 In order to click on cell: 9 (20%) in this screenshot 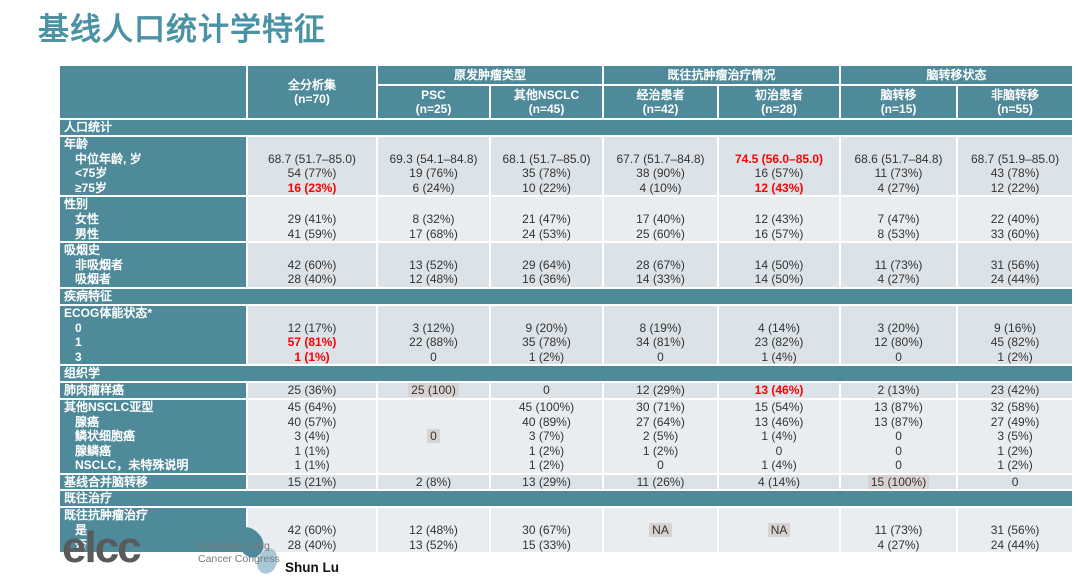, I will do `click(546, 328)`.